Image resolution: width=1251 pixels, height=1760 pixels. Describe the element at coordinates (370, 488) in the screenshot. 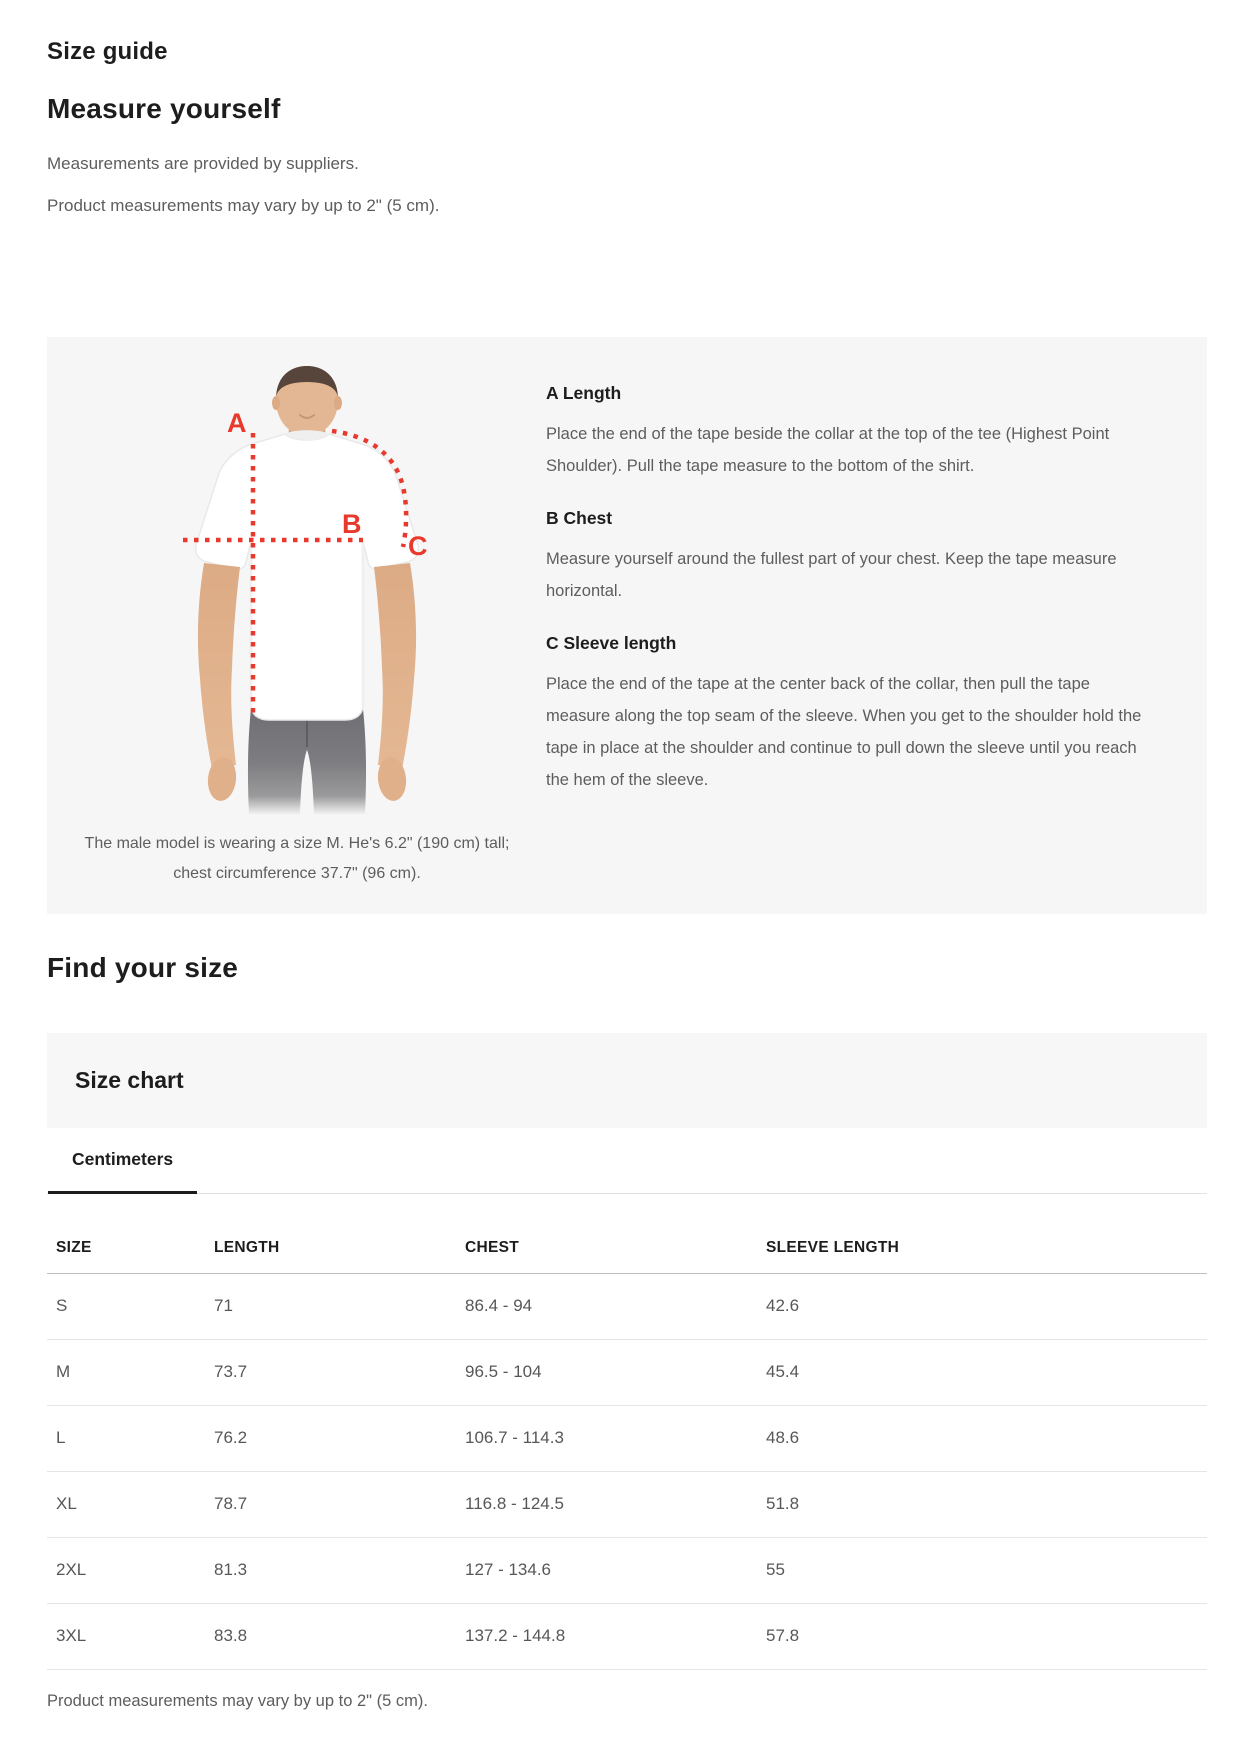

I see `sleeve-guide-line` at that location.